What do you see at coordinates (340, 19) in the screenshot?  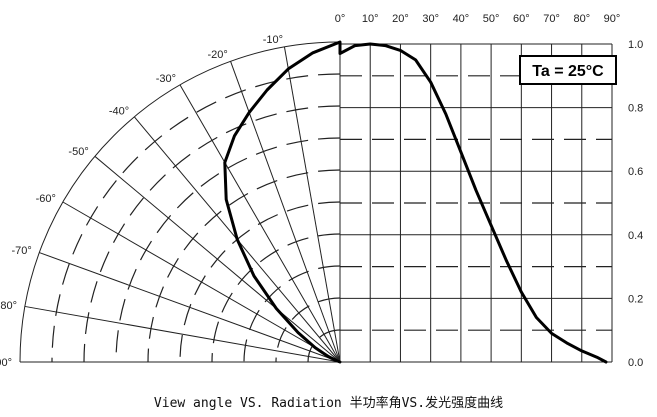 I see `x-tick-label: 0°` at bounding box center [340, 19].